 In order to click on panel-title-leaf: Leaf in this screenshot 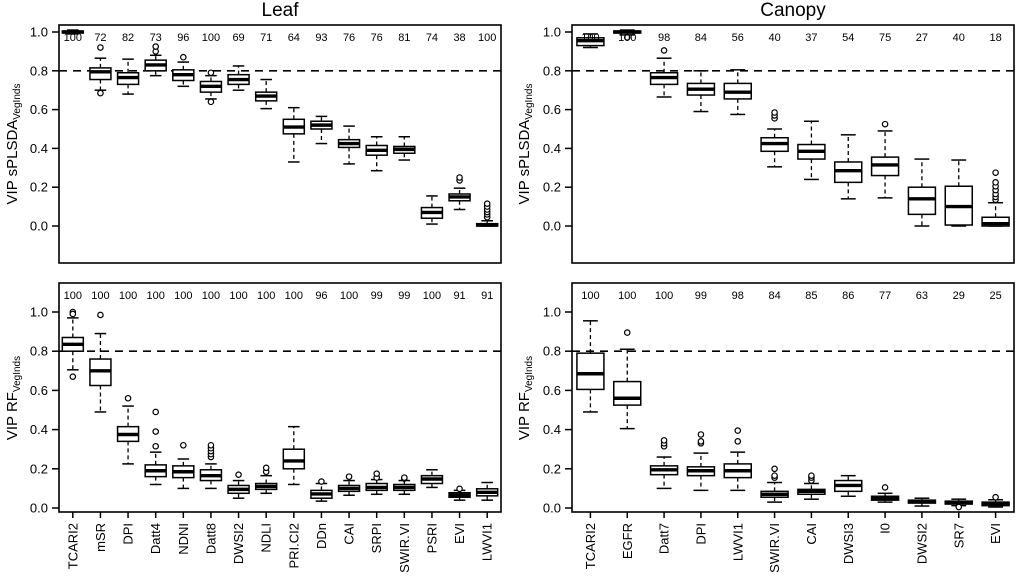, I will do `click(280, 10)`.